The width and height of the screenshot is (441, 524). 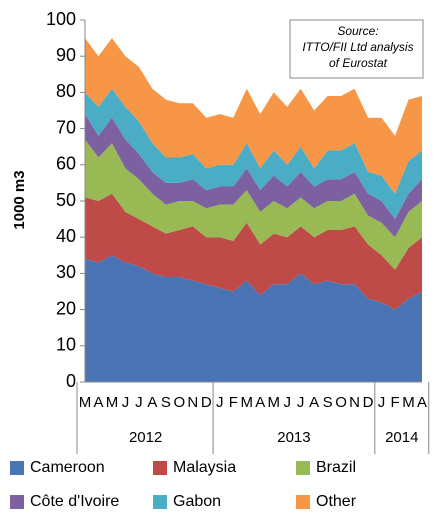 What do you see at coordinates (71, 381) in the screenshot?
I see `y-tick-label: 0` at bounding box center [71, 381].